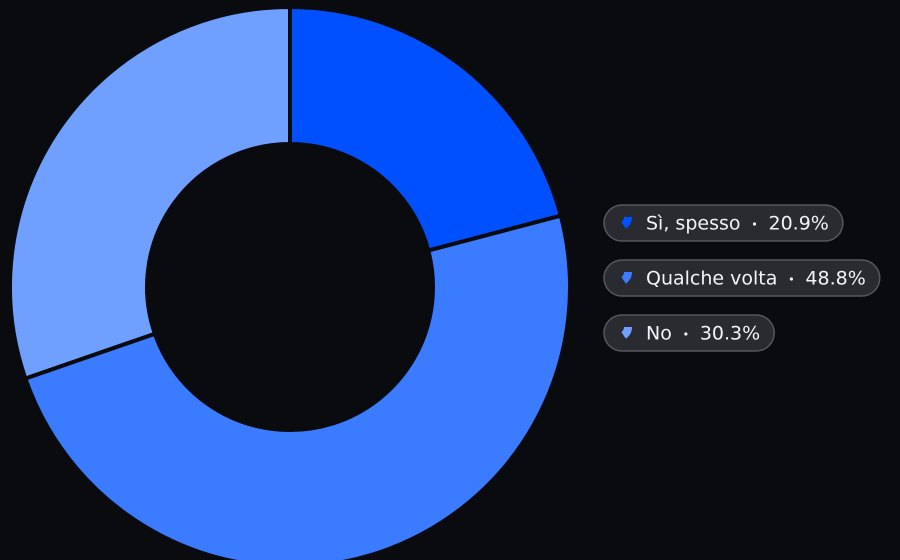 This screenshot has width=900, height=560. I want to click on legend-value: 20.9%, so click(799, 224).